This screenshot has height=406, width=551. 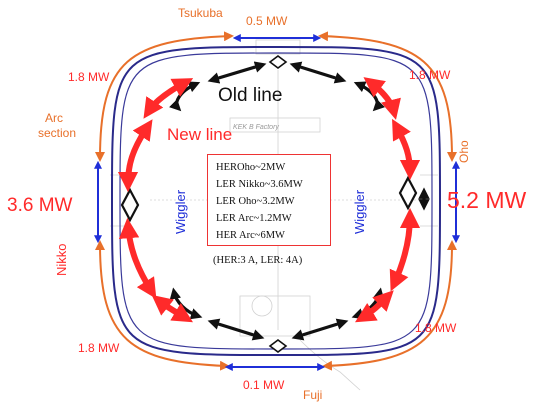 I want to click on info-line: LER Oho~3.2MW, so click(x=255, y=201).